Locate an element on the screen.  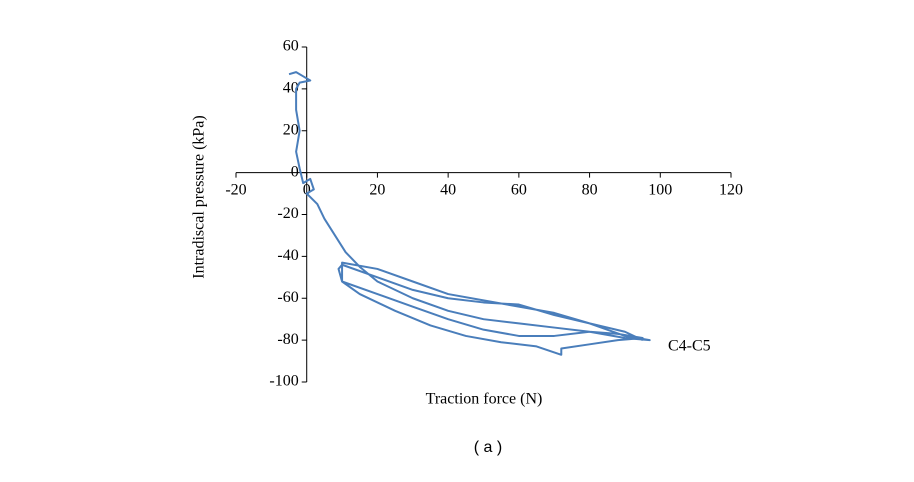
y-tick-label: 20 is located at coordinates (291, 129).